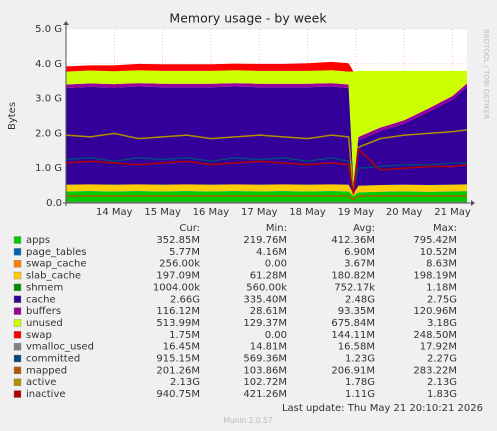 This screenshot has width=497, height=431. I want to click on legend-stat: 1.11G, so click(360, 394).